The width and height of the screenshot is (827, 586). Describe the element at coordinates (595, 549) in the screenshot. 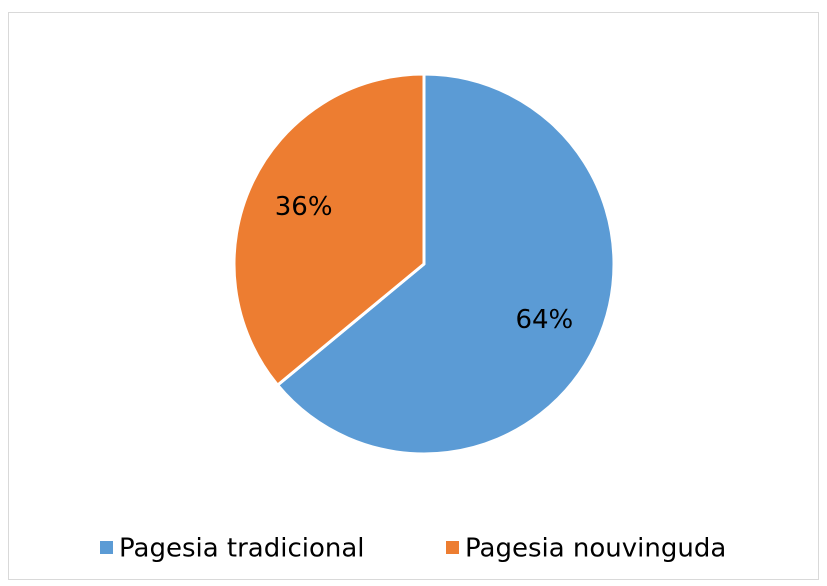

I see `legend-label: Pagesia nouvinguda` at that location.